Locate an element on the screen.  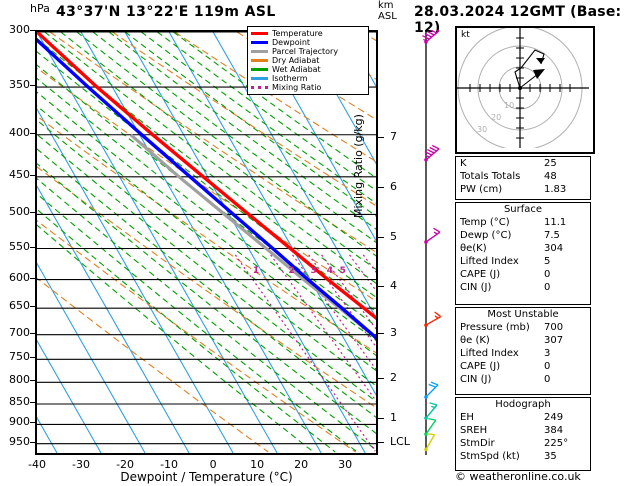
legend-label: Isotherm is located at coordinates (290, 78).